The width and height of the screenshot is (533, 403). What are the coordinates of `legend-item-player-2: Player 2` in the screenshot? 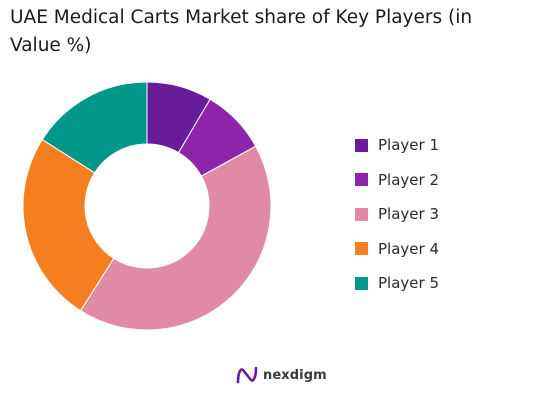 It's located at (397, 180).